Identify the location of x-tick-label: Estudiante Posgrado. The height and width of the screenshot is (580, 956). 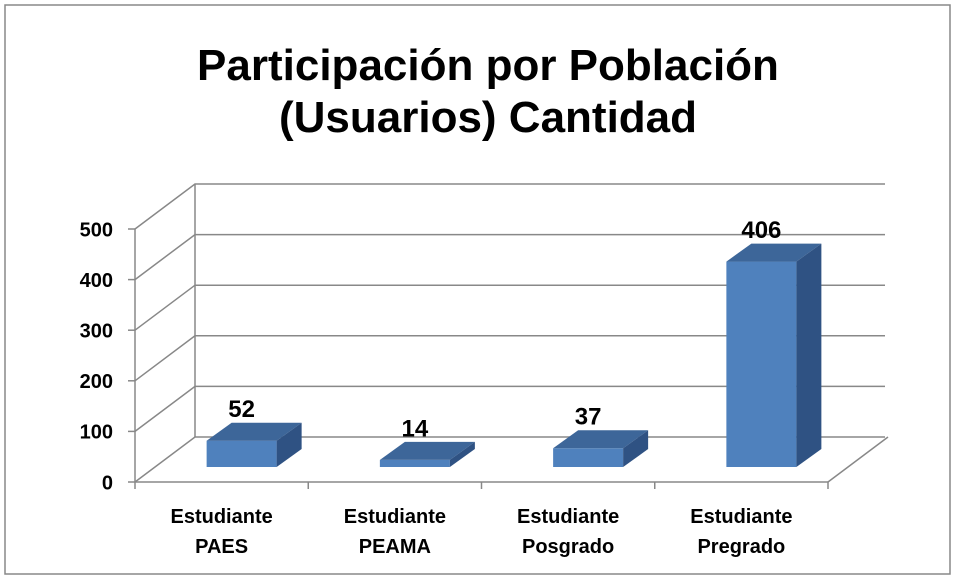
(568, 532).